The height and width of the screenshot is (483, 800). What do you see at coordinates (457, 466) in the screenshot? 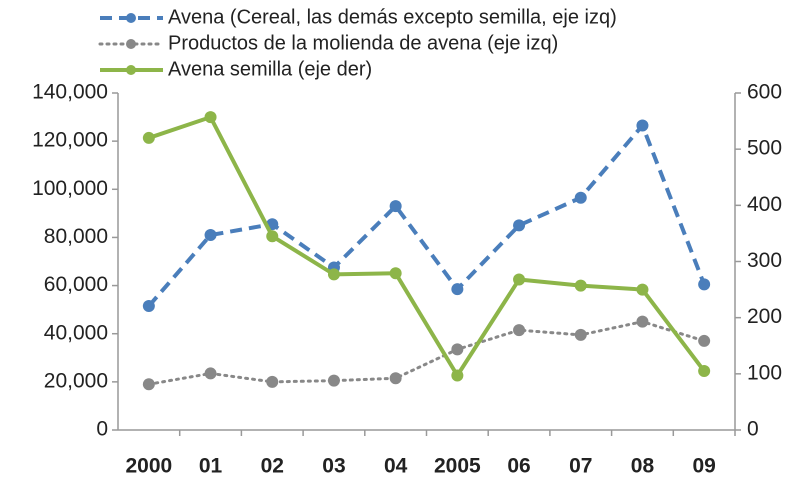
I see `x-tick-label: 2005` at bounding box center [457, 466].